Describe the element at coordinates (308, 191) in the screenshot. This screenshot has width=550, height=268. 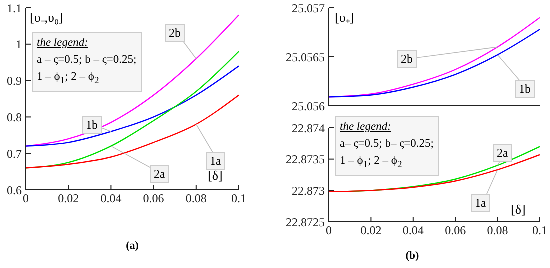
I see `y-tick-label: 22.873` at that location.